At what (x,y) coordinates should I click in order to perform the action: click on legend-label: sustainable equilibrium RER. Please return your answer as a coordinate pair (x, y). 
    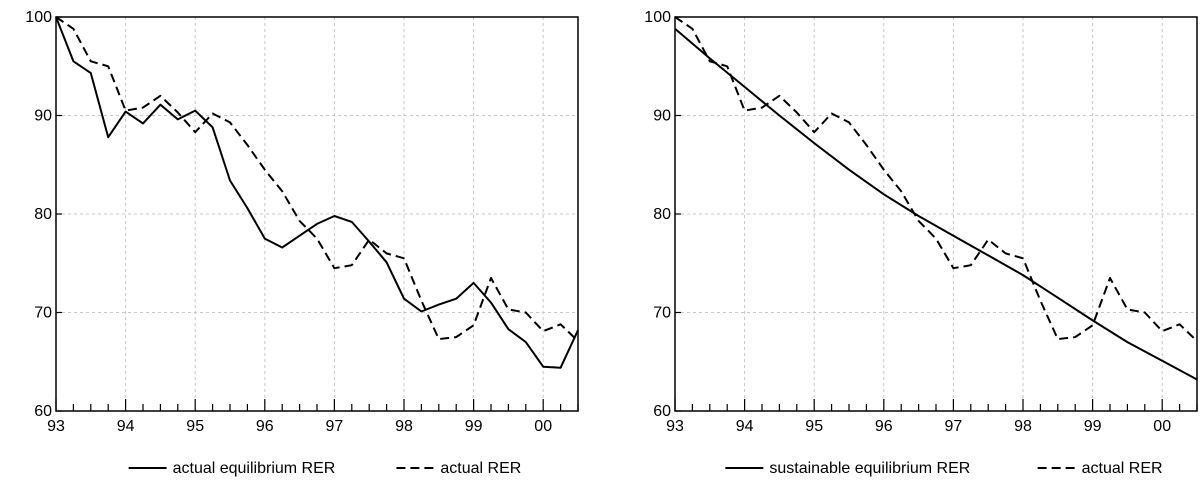
    Looking at the image, I should click on (869, 468).